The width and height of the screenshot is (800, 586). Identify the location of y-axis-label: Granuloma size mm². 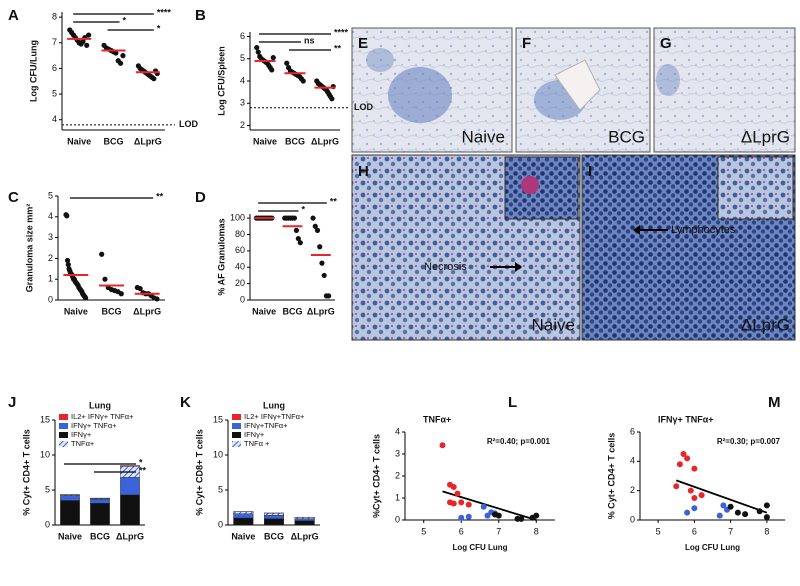
(29, 248).